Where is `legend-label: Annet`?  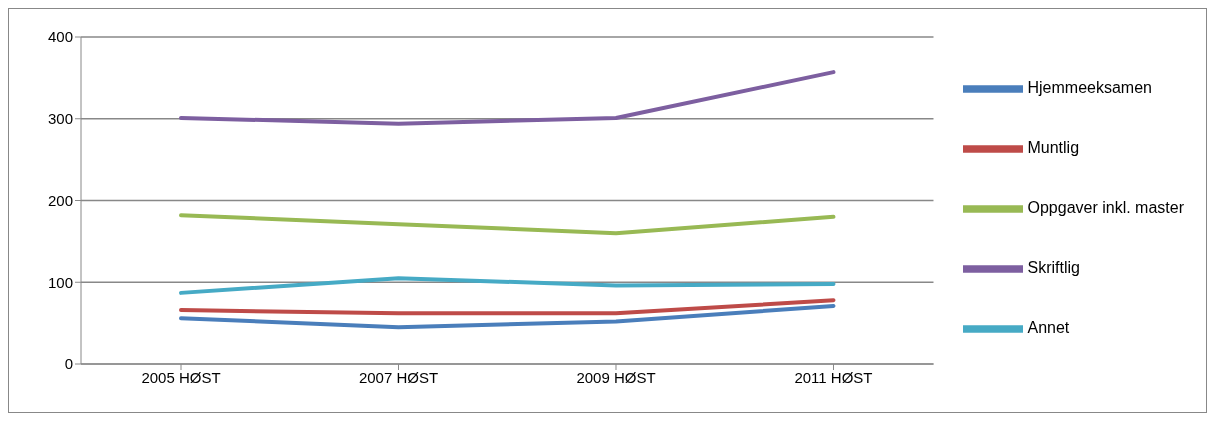
legend-label: Annet is located at coordinates (1048, 328).